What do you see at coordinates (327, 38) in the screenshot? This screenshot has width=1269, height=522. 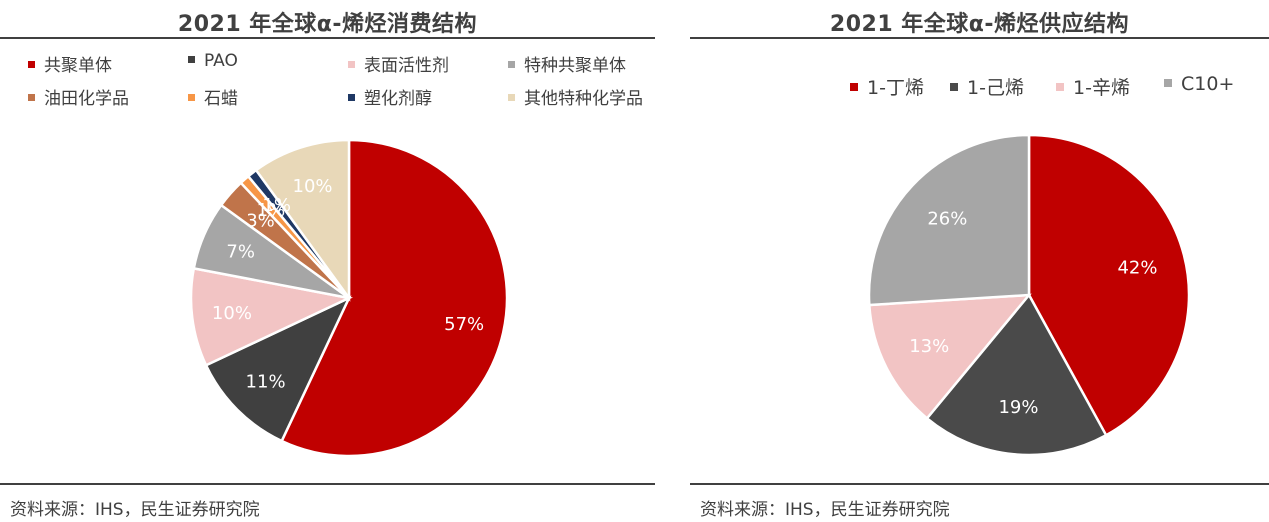 I see `left-top-rule` at bounding box center [327, 38].